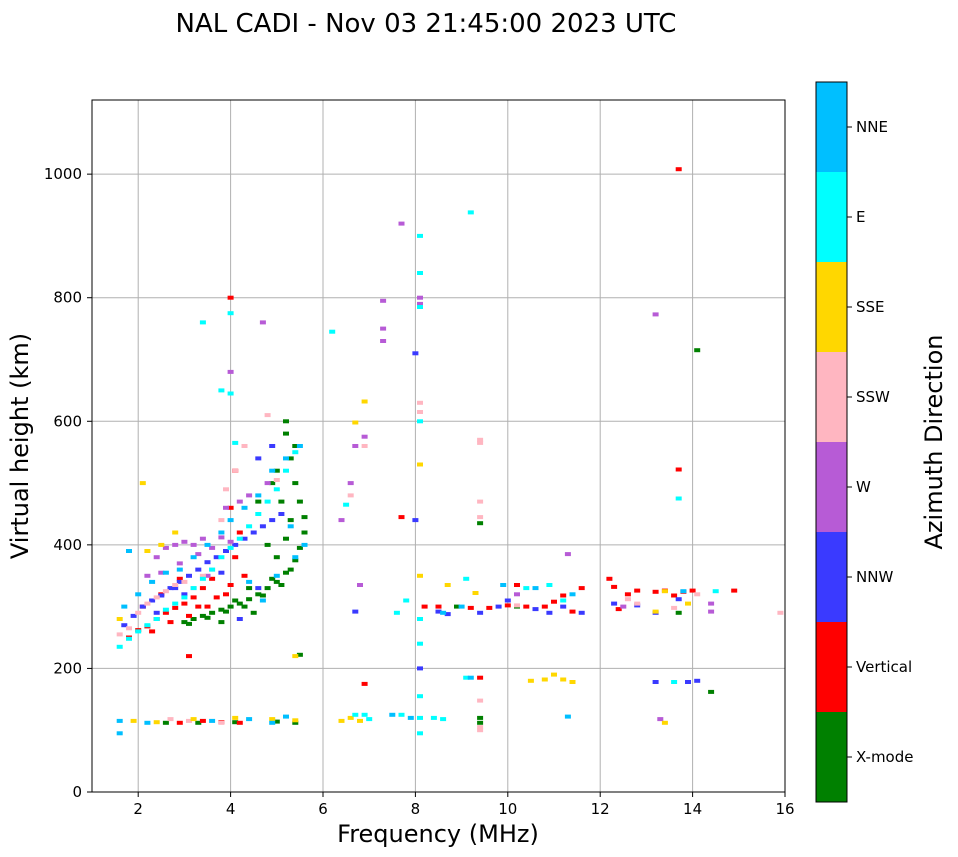 The height and width of the screenshot is (857, 958). Describe the element at coordinates (873, 397) in the screenshot. I see `colorbar-tick-label: SSW` at that location.